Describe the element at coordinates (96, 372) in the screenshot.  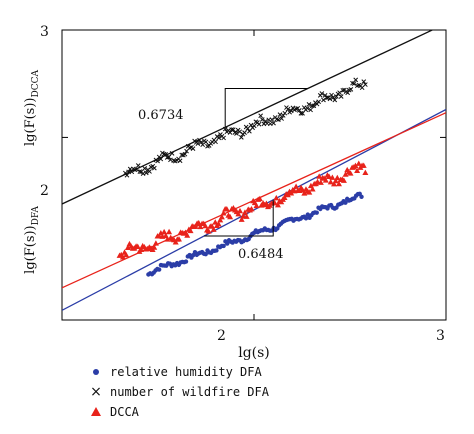
I see `circle-marker-icon` at that location.